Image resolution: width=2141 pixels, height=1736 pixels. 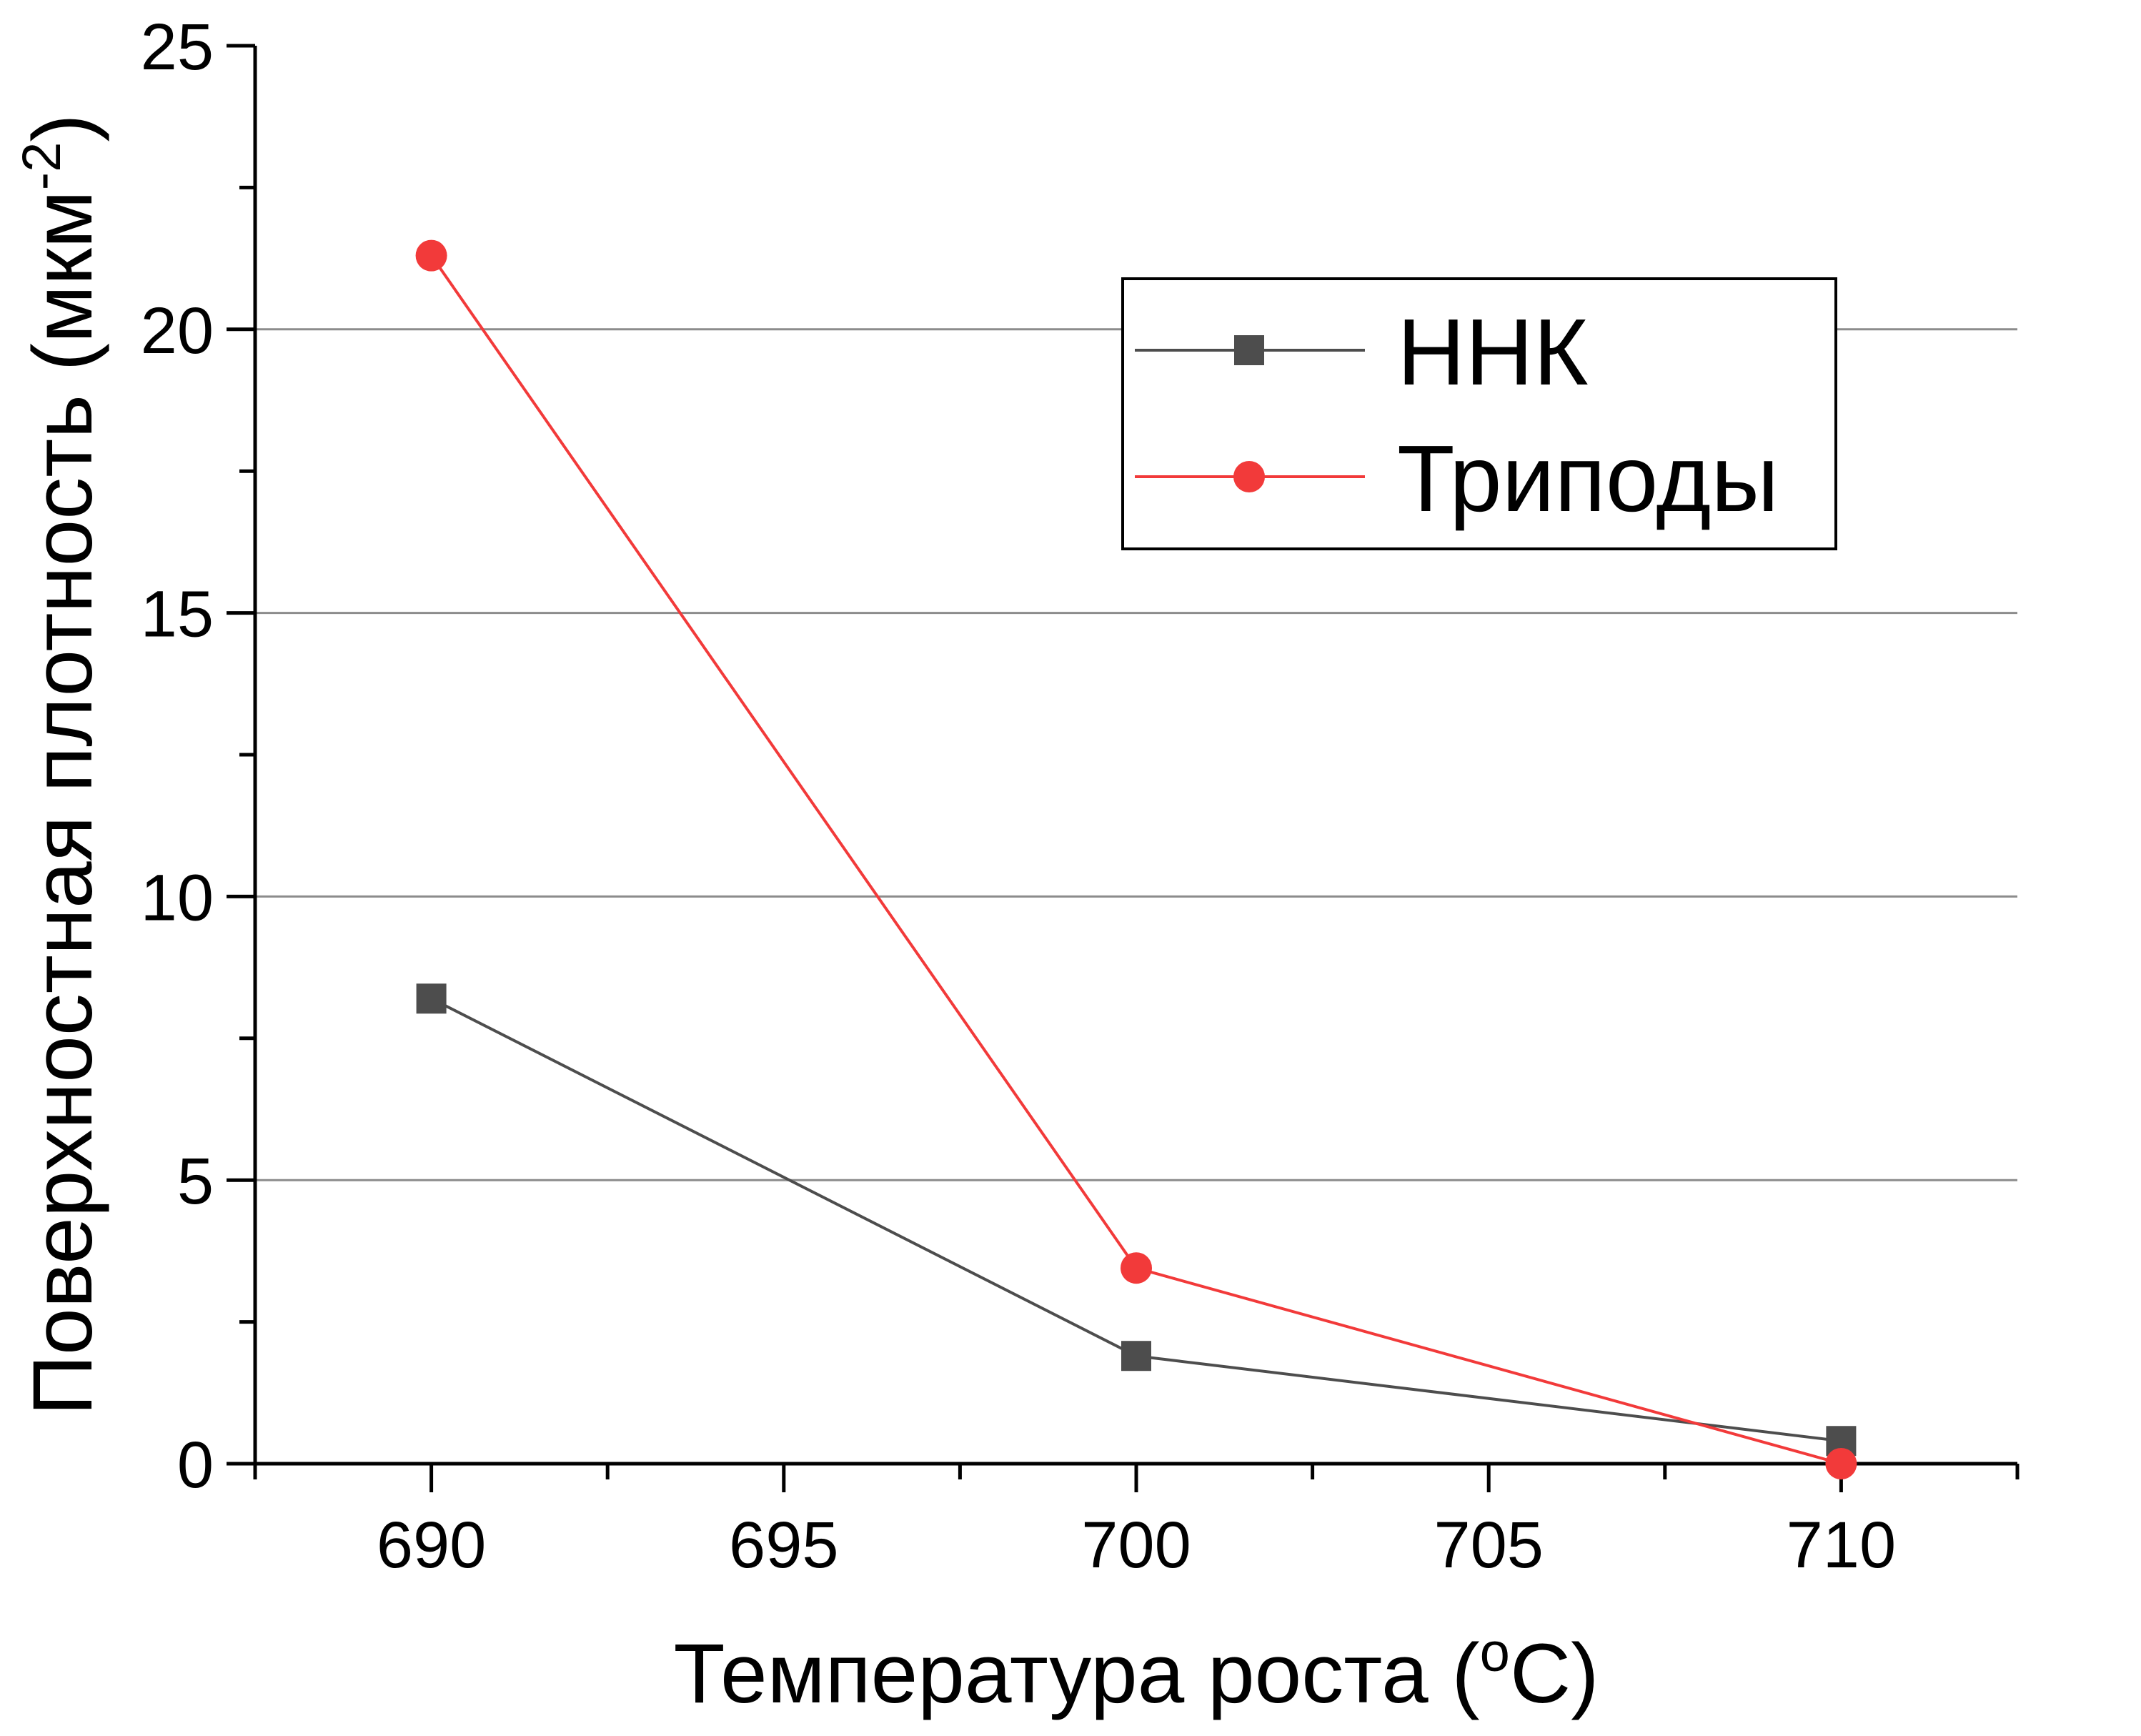 What do you see at coordinates (1136, 1671) in the screenshot?
I see `x-axis-title: Температура роста (oC)` at bounding box center [1136, 1671].